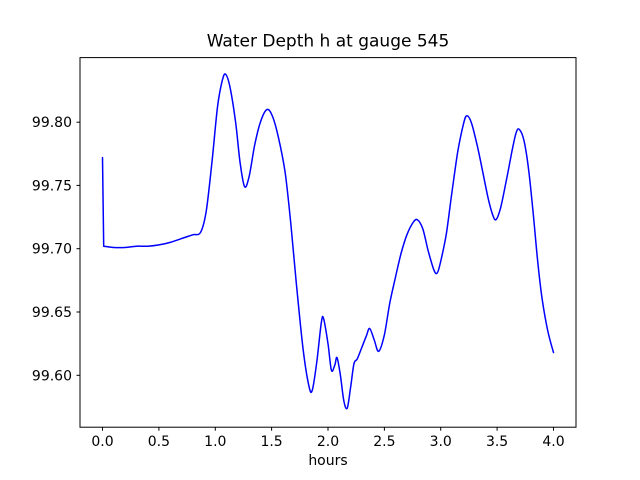  I want to click on x-tick-label: 3.0, so click(441, 442).